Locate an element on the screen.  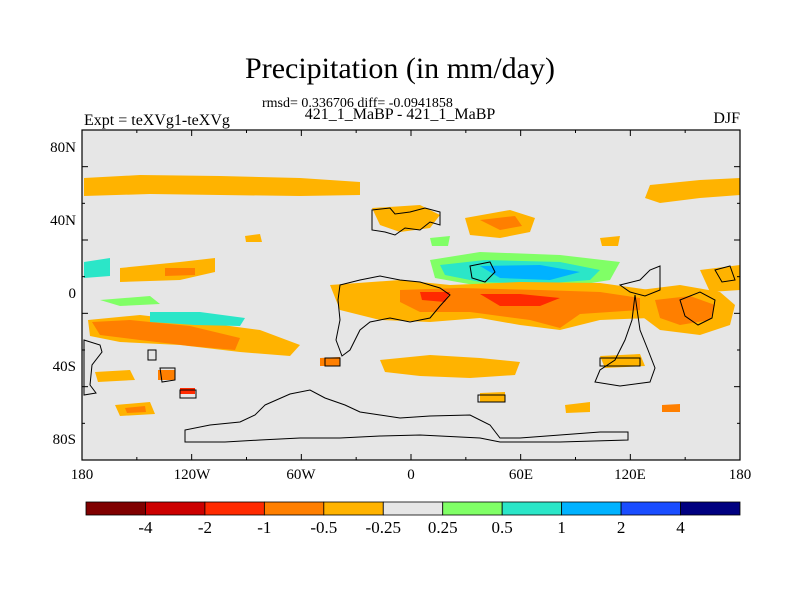
lon-label-120e: 120E is located at coordinates (630, 475).